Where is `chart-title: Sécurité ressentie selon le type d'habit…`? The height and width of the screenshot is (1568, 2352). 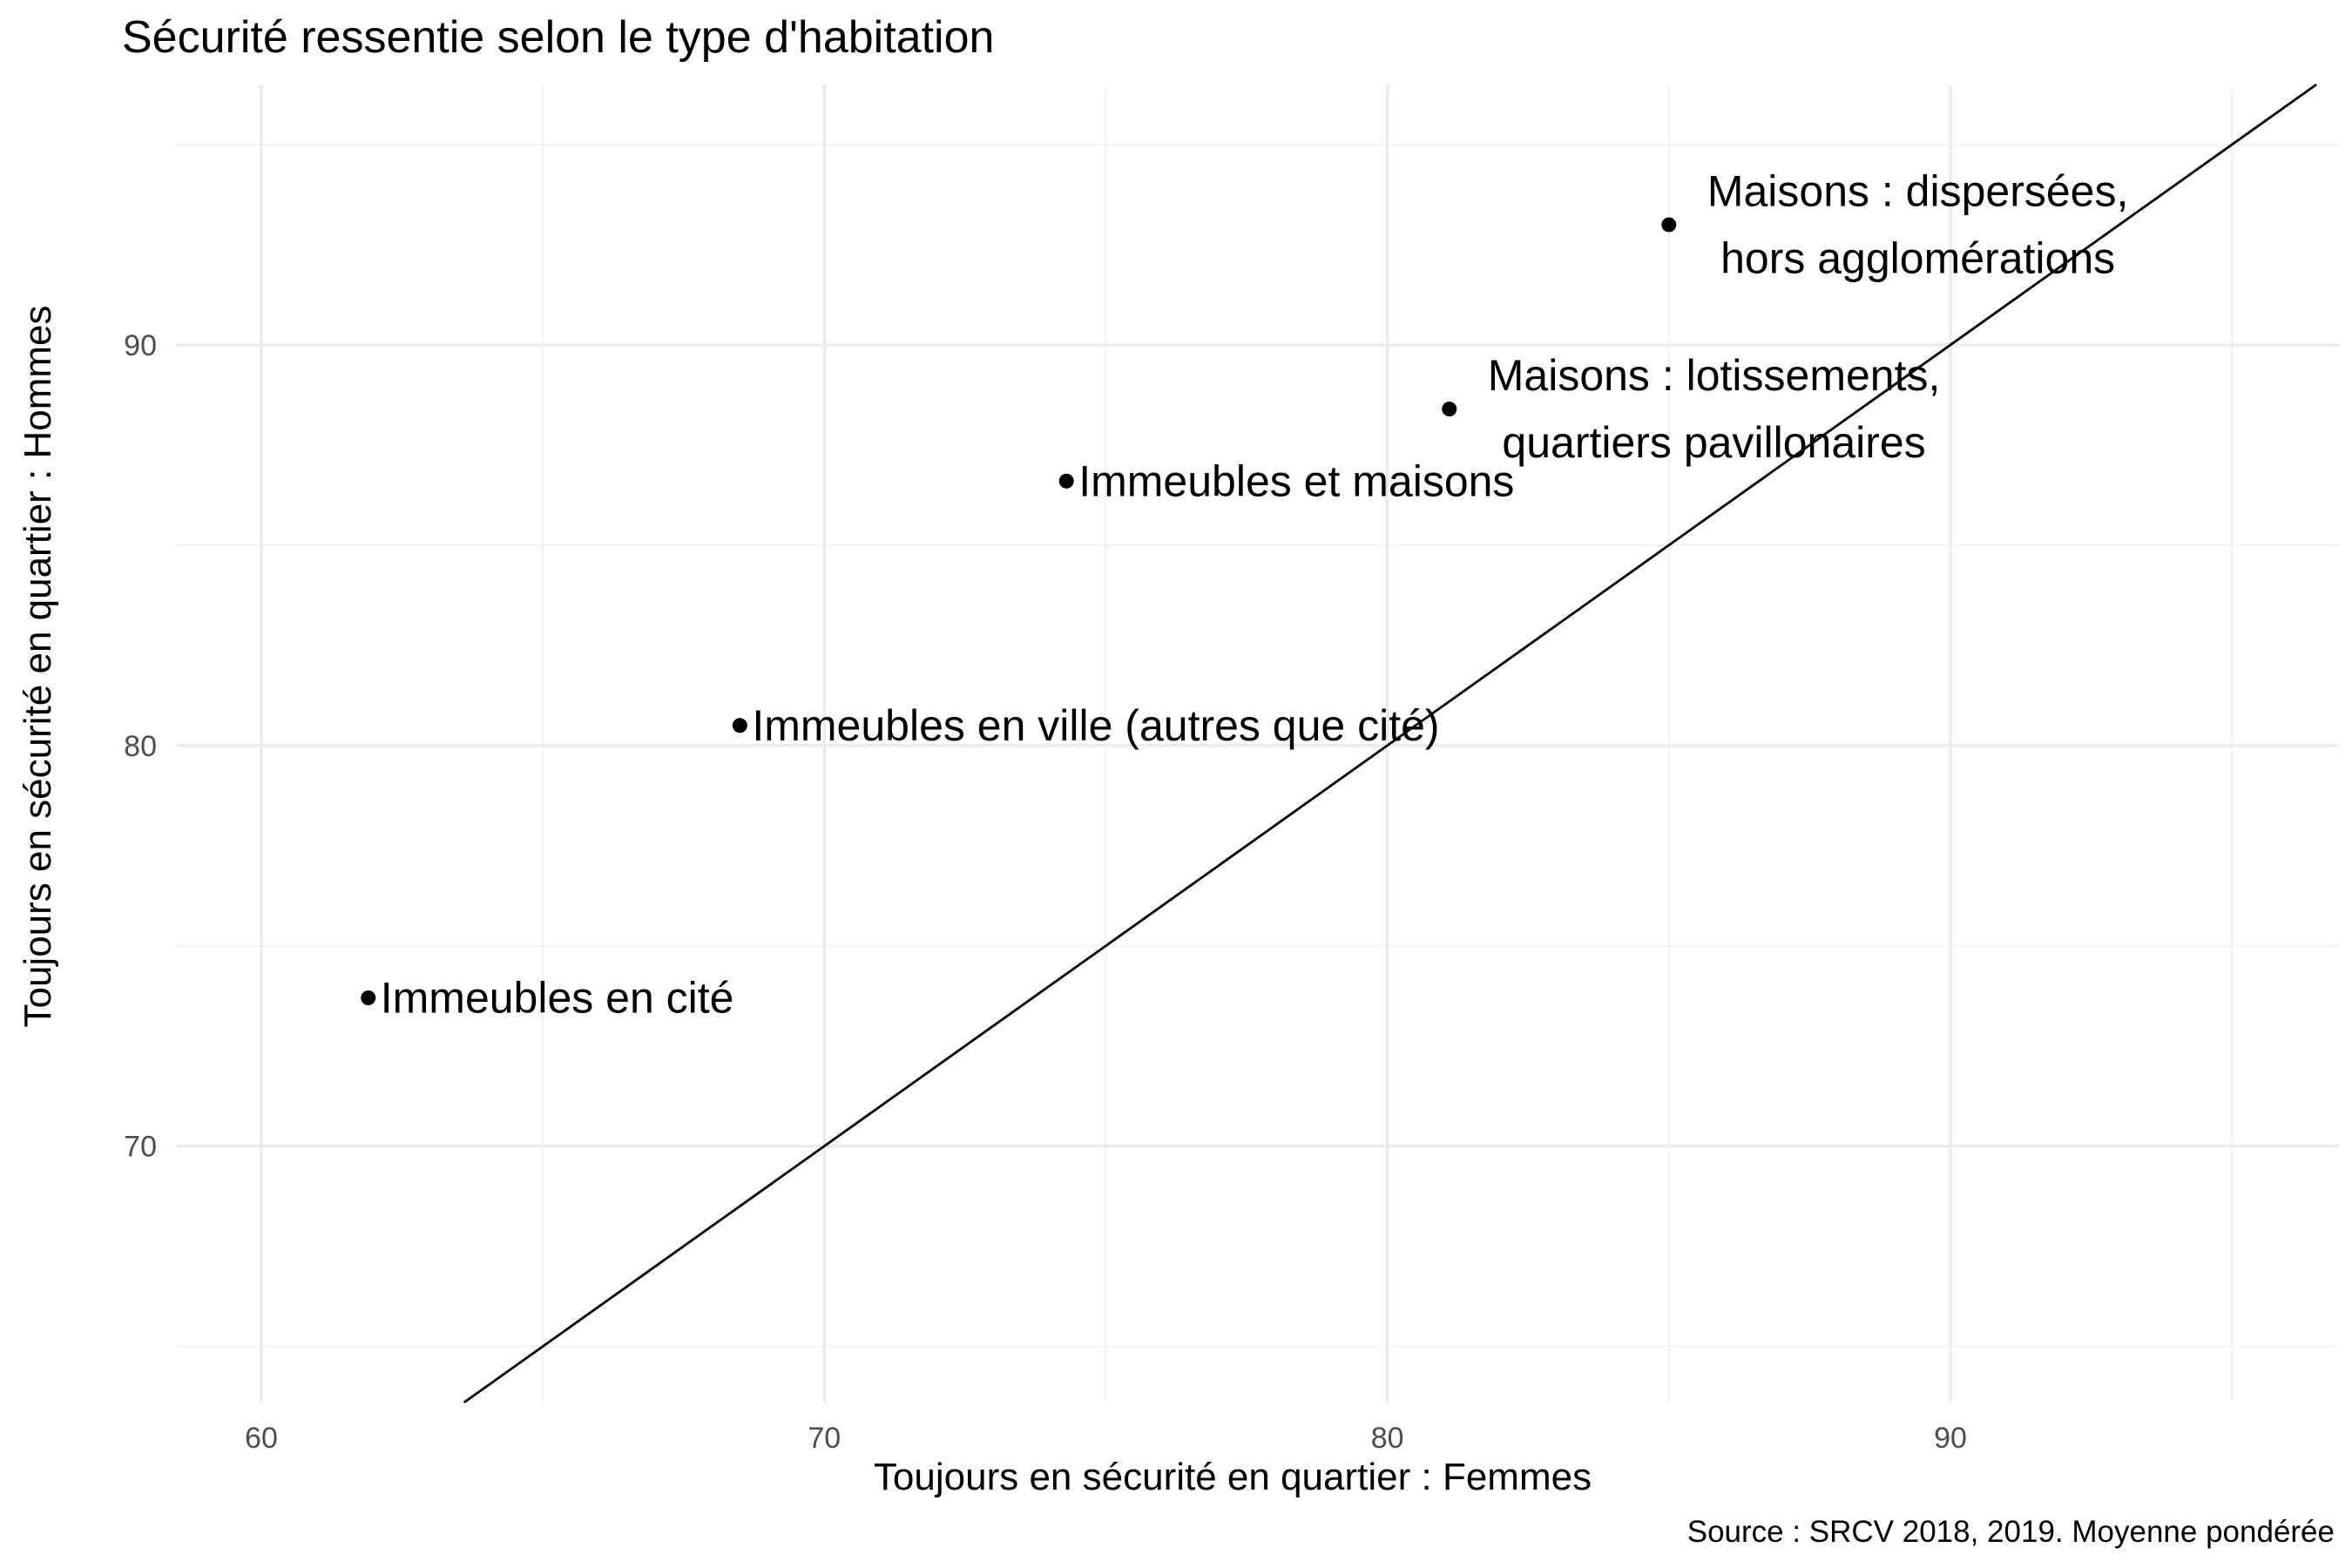
chart-title: Sécurité ressentie selon le type d'habit… is located at coordinates (558, 37).